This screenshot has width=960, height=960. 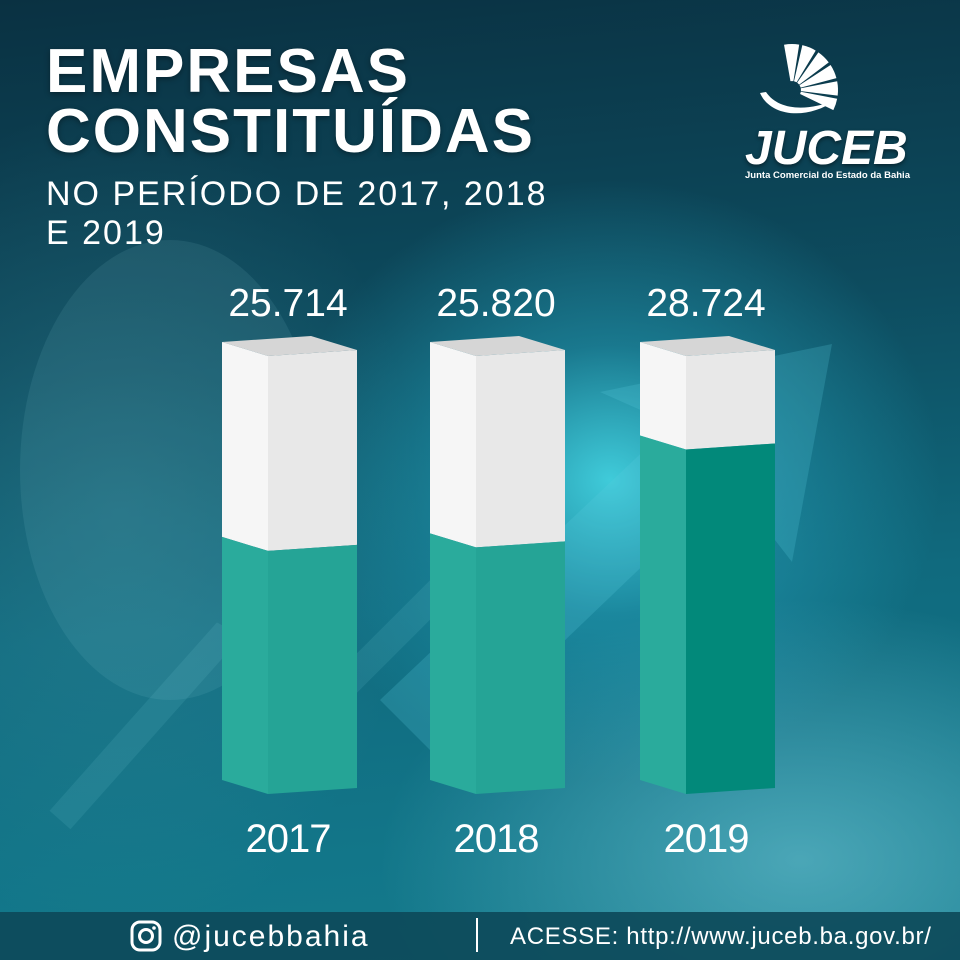 I want to click on website-address: ACESSE: http://www.juceb.ba.gov.br/, so click(x=721, y=936).